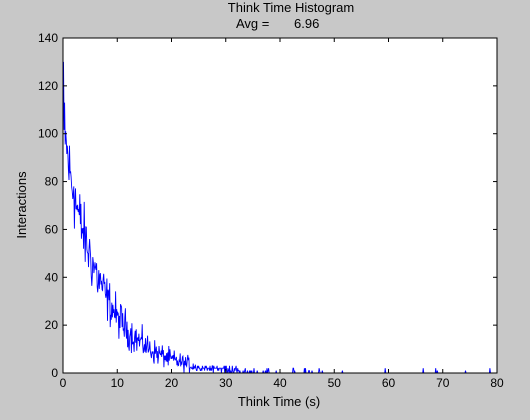  I want to click on x-tick-label: 80, so click(497, 383).